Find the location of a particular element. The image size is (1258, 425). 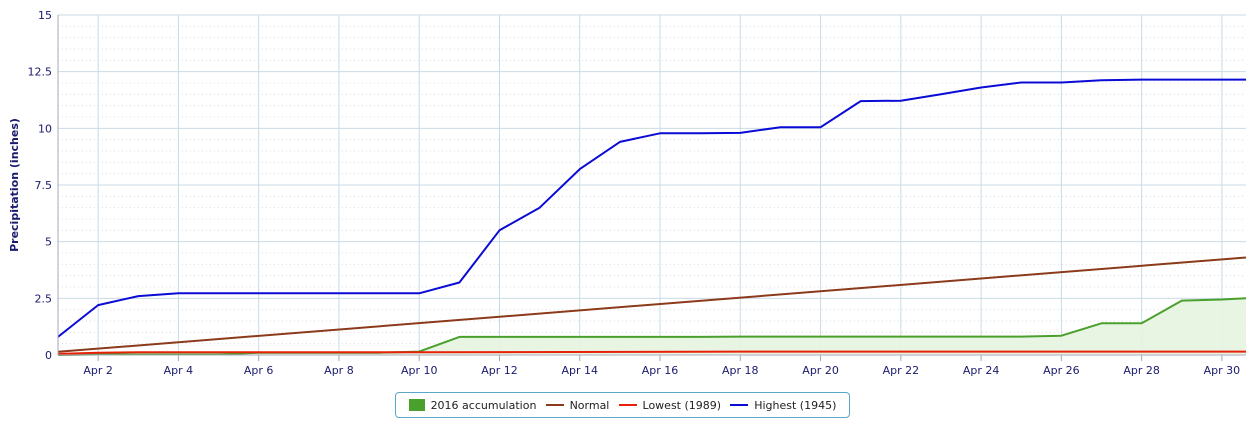

legend-item-2016-accumulation: 2016 accumulation is located at coordinates (472, 405).